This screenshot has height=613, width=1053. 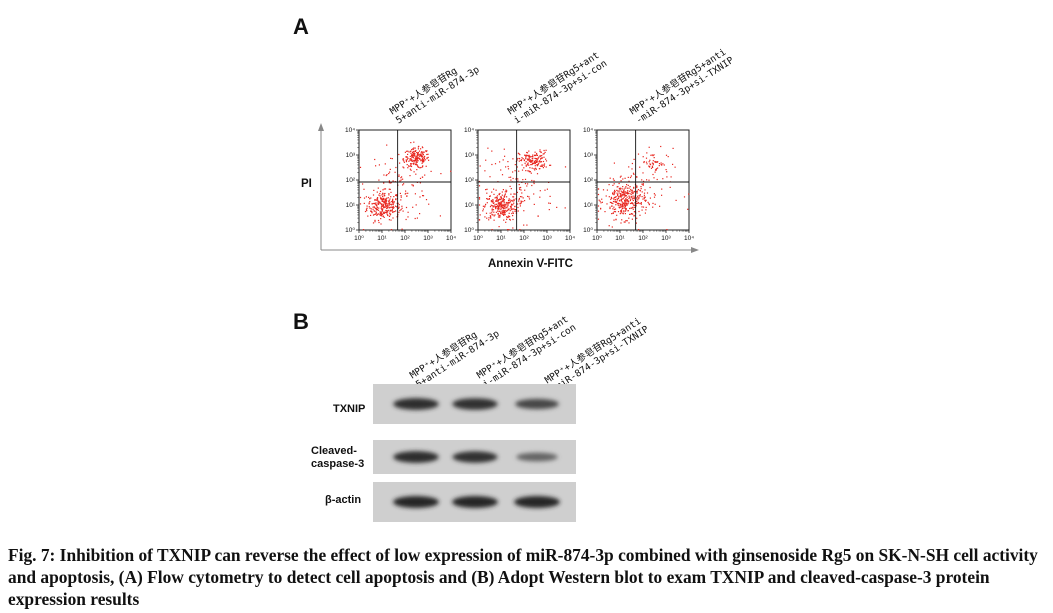 I want to click on blot-band, so click(x=416, y=404).